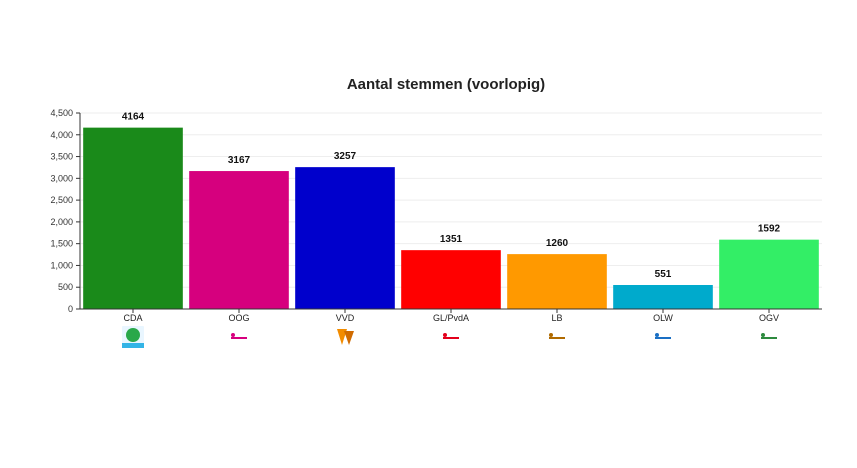  I want to click on gl-pvda-logo, so click(451, 336).